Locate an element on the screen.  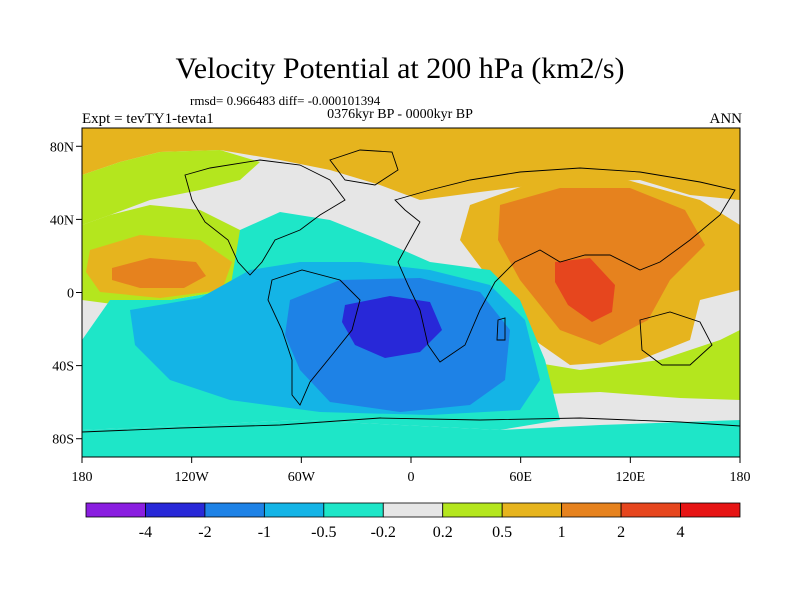
lat-tick-label: 40S is located at coordinates (63, 367).